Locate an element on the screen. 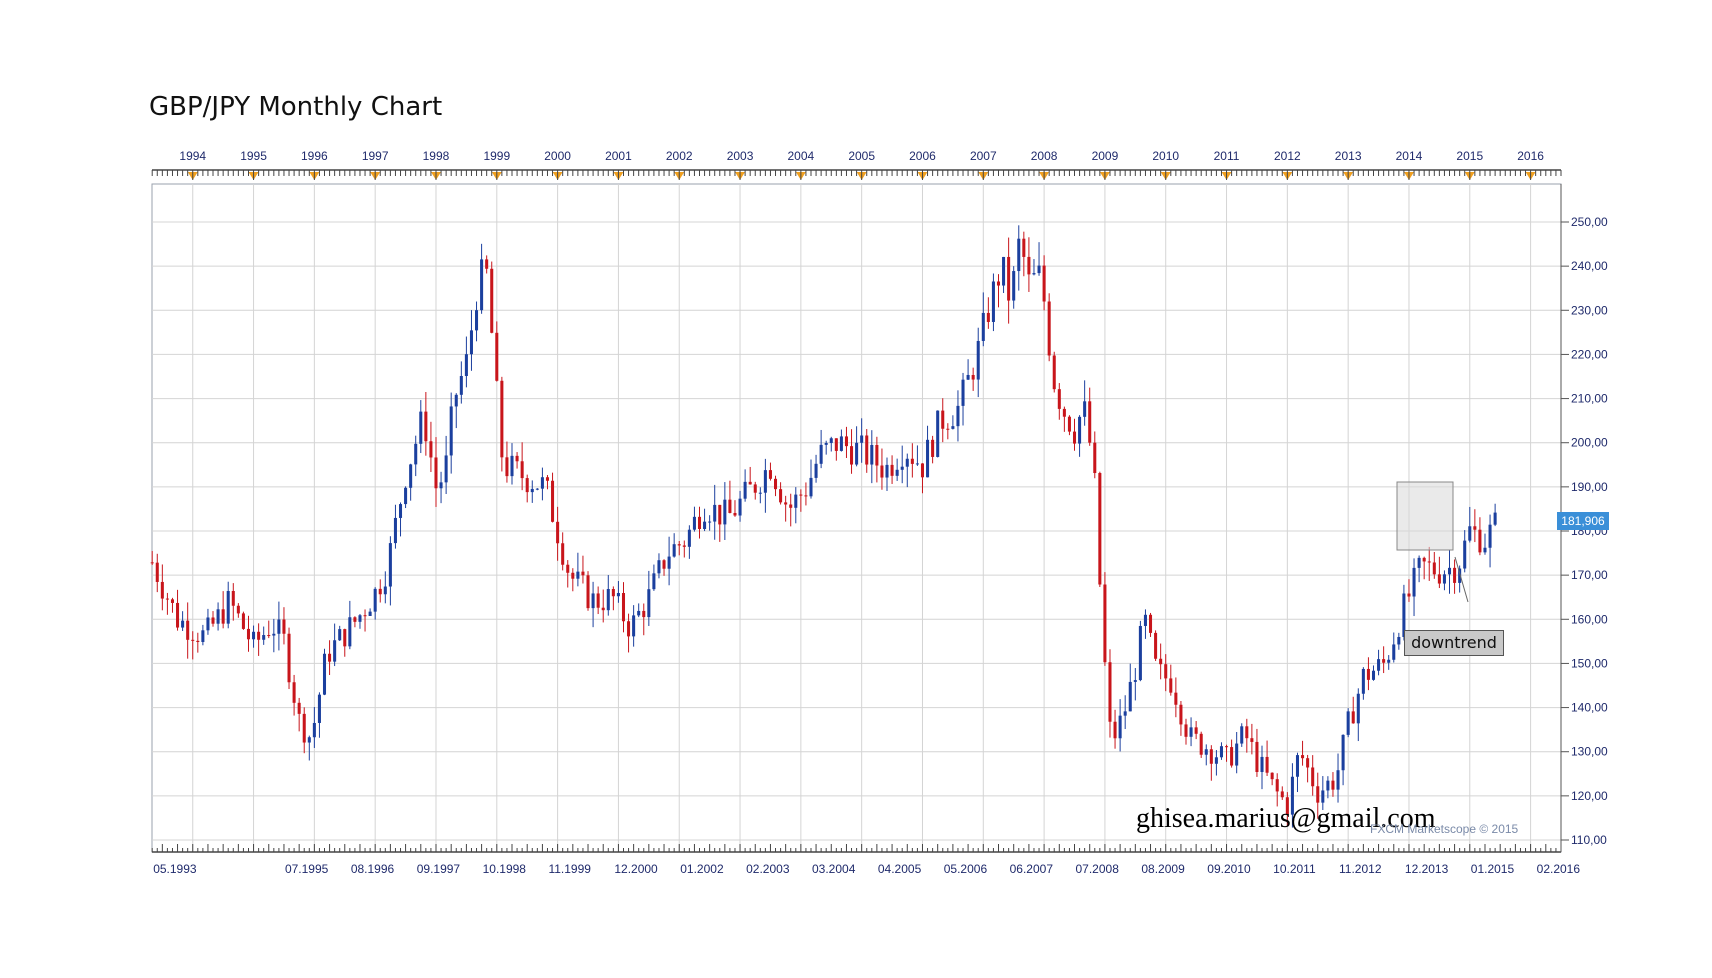 The height and width of the screenshot is (978, 1712). price-tick-label: 230,00 is located at coordinates (1589, 310).